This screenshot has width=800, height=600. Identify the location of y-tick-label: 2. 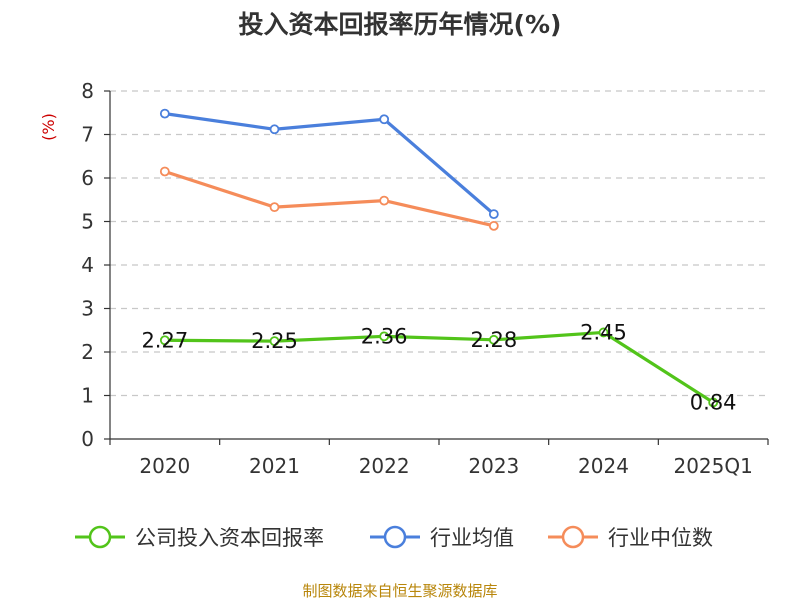
(87, 352).